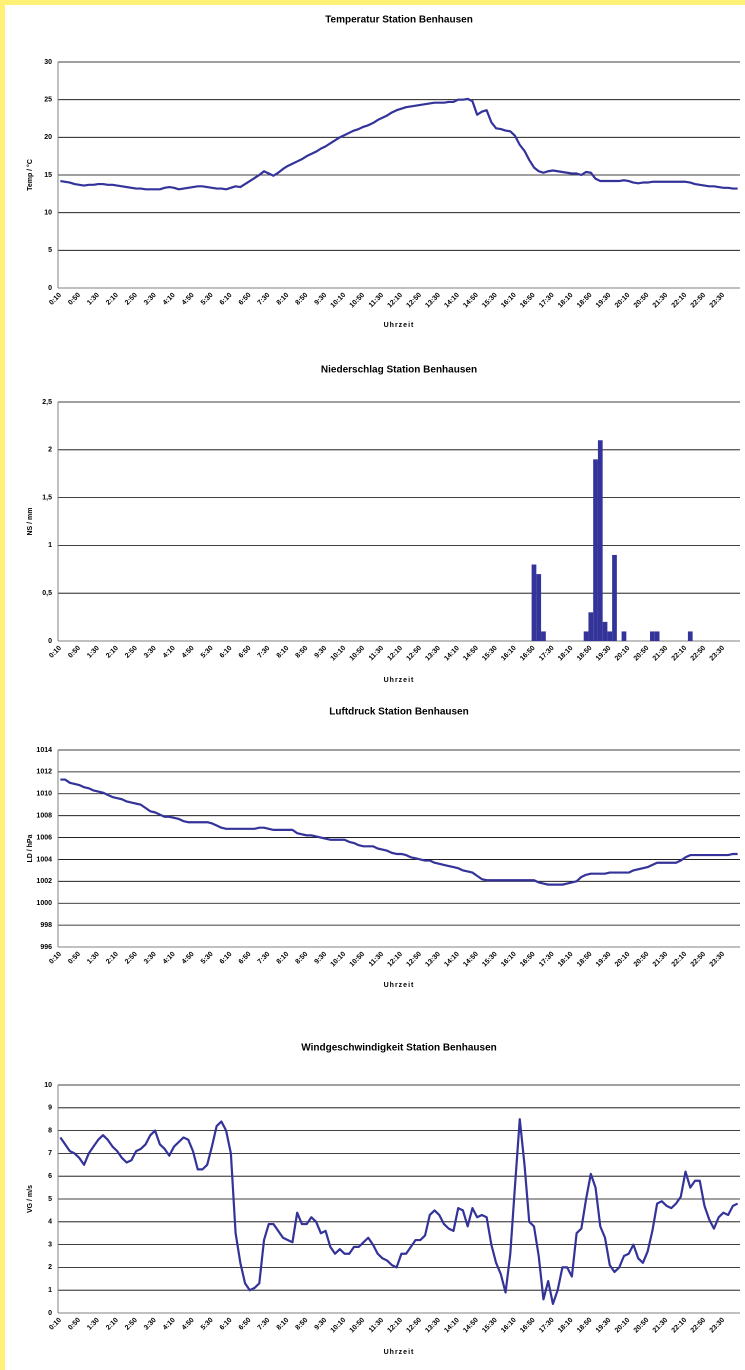  Describe the element at coordinates (44, 859) in the screenshot. I see `y-tick-label: 1004` at that location.